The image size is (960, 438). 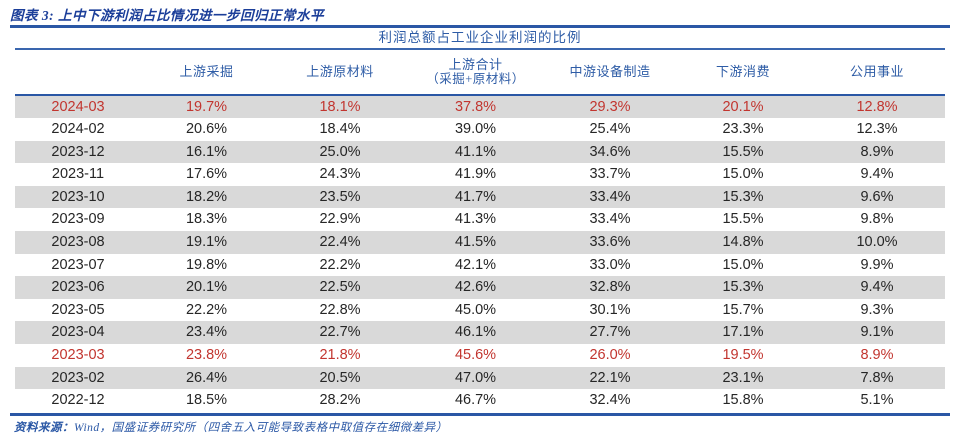 I want to click on cell-value: 37.8%, so click(x=475, y=106).